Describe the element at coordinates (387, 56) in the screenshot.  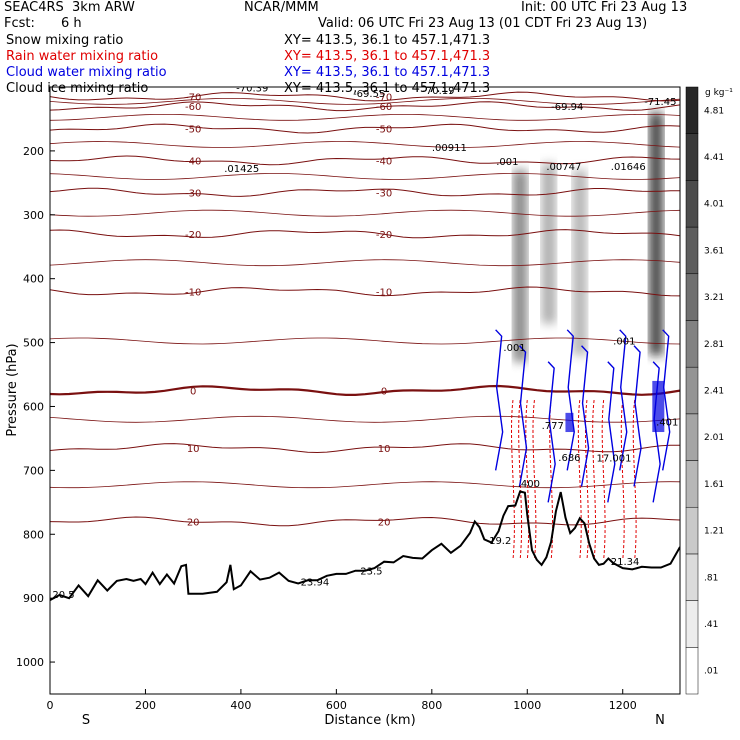
I see `field-rain-xy: XY= 413.5, 36.1 to 457.1,471.3` at that location.